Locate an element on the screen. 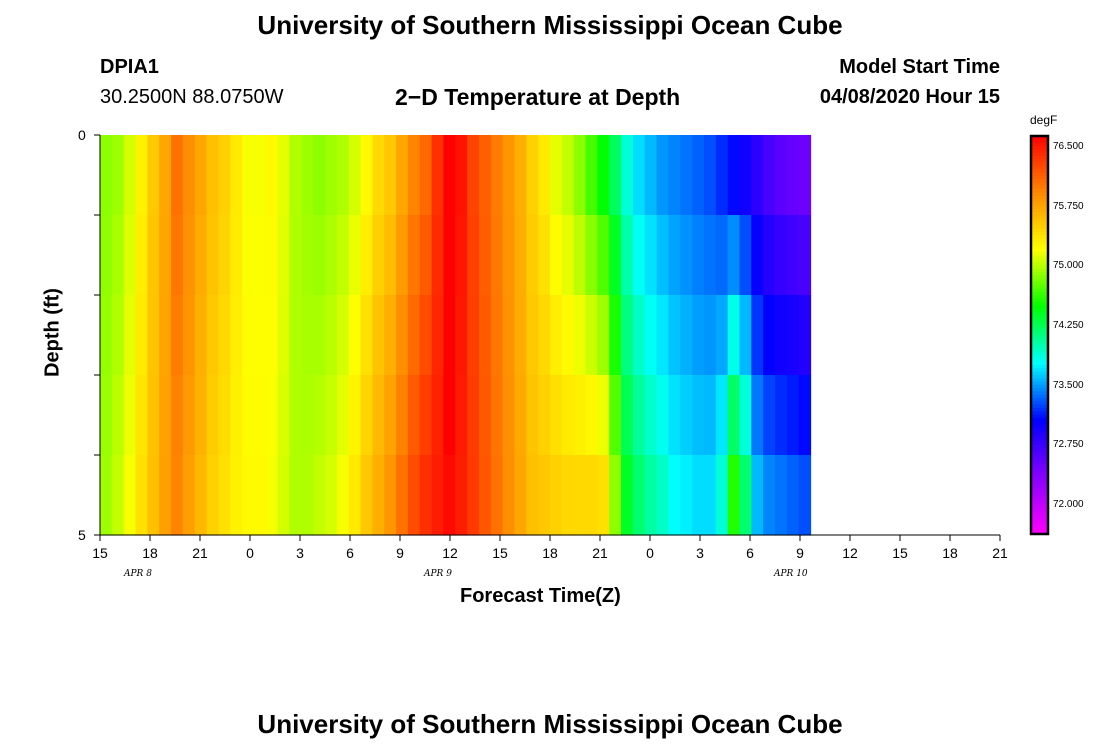 This screenshot has width=1100, height=750. x-tick-label: 18 is located at coordinates (550, 553).